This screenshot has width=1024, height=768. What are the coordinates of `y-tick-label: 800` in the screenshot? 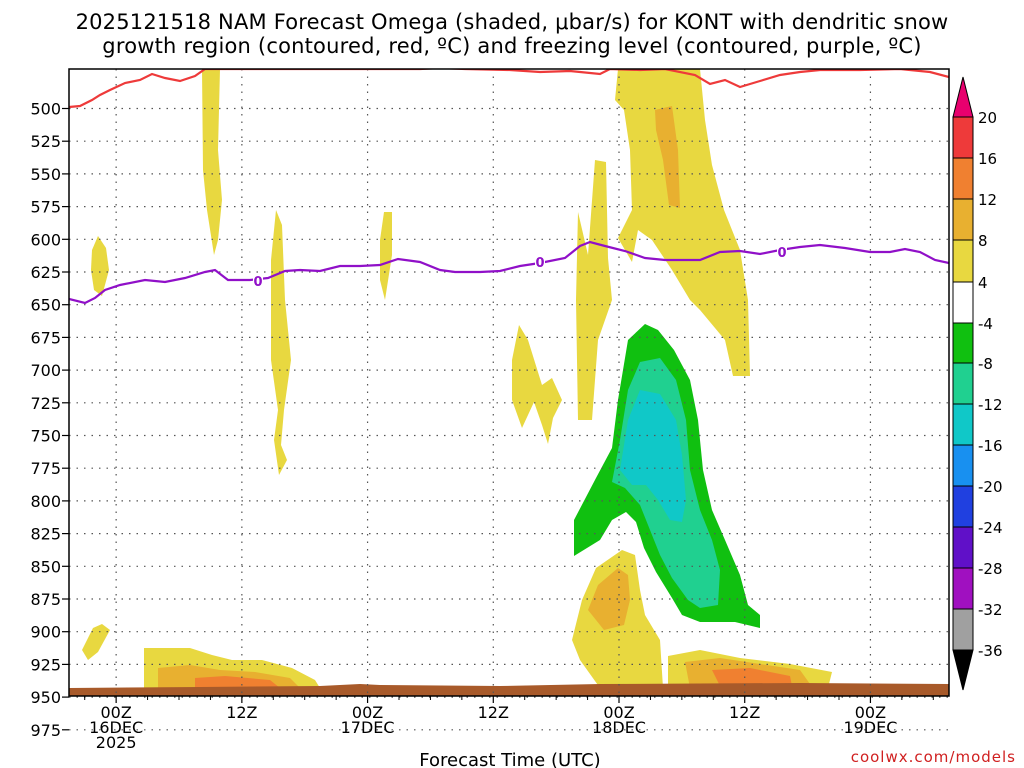 It's located at (45, 501).